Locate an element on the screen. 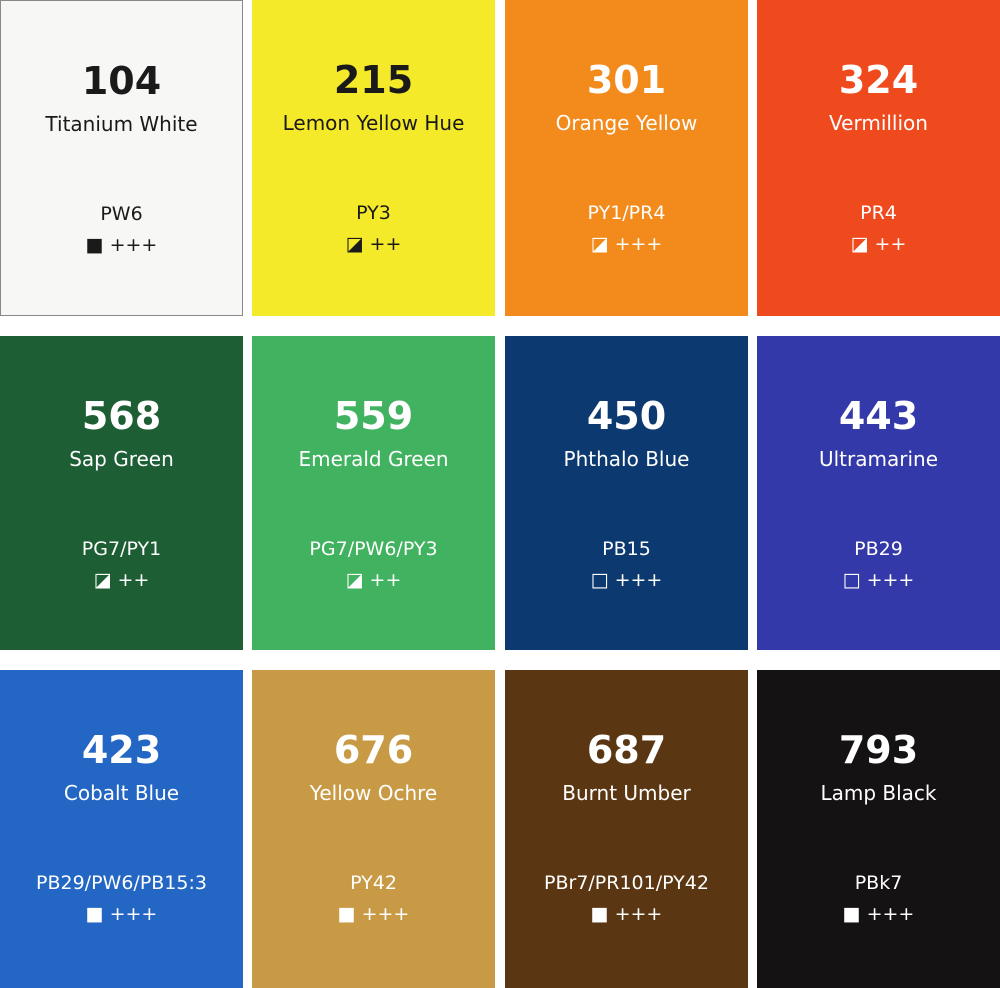 This screenshot has width=1000, height=988. pigment-code: PB29/PW6/PB15:3 is located at coordinates (121, 883).